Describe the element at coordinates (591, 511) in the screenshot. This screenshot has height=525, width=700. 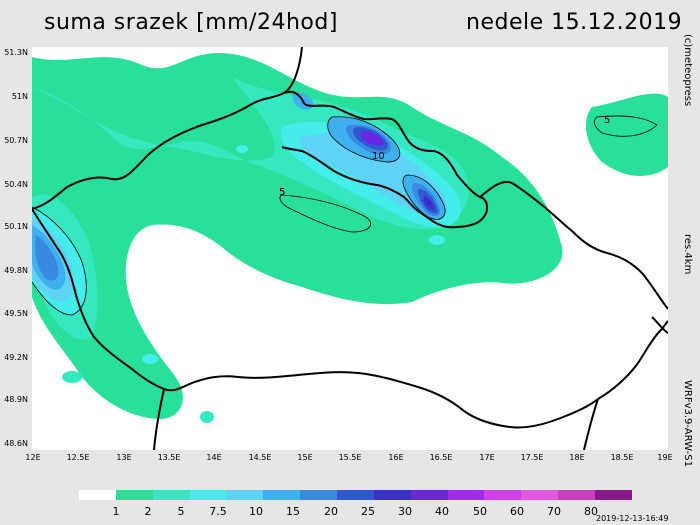
I see `legend-label: 80` at that location.